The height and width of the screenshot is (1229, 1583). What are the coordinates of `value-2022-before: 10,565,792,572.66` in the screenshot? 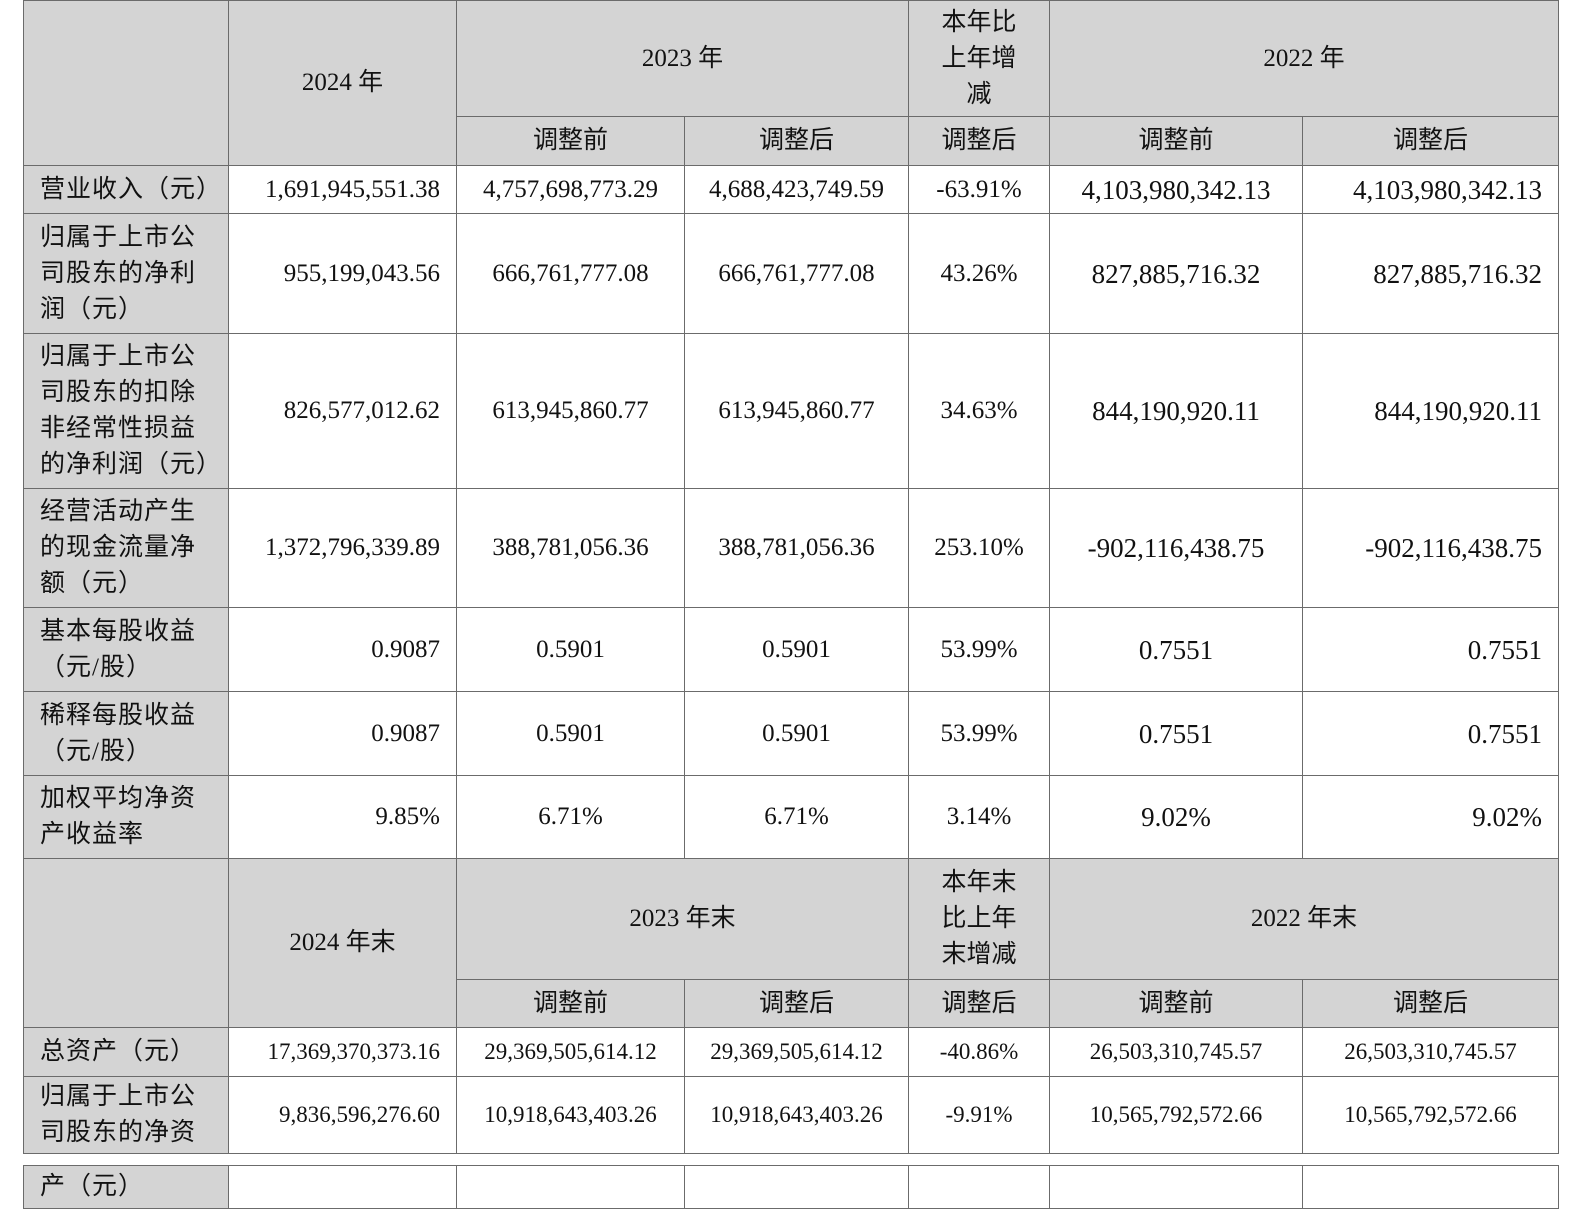 It's located at (1176, 1115).